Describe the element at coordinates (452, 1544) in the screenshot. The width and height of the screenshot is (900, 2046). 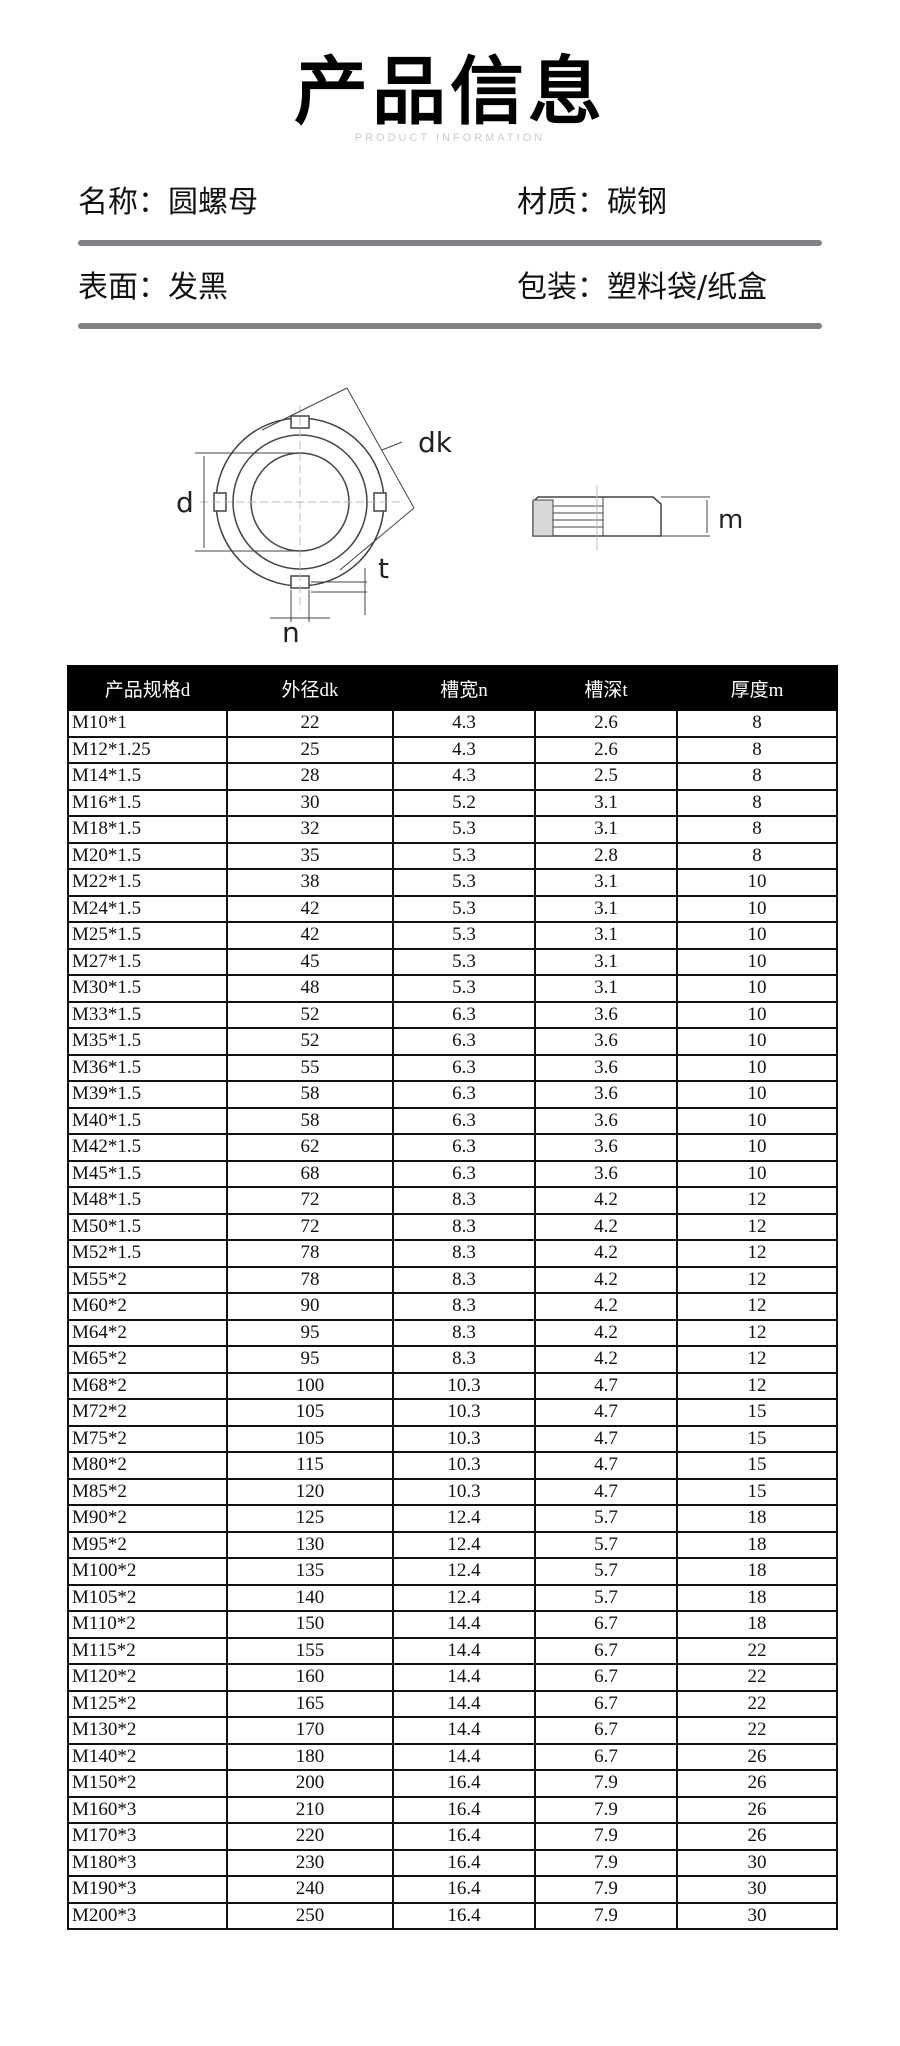
I see `table-row: M95*2 130 12.4 5.7 18` at that location.